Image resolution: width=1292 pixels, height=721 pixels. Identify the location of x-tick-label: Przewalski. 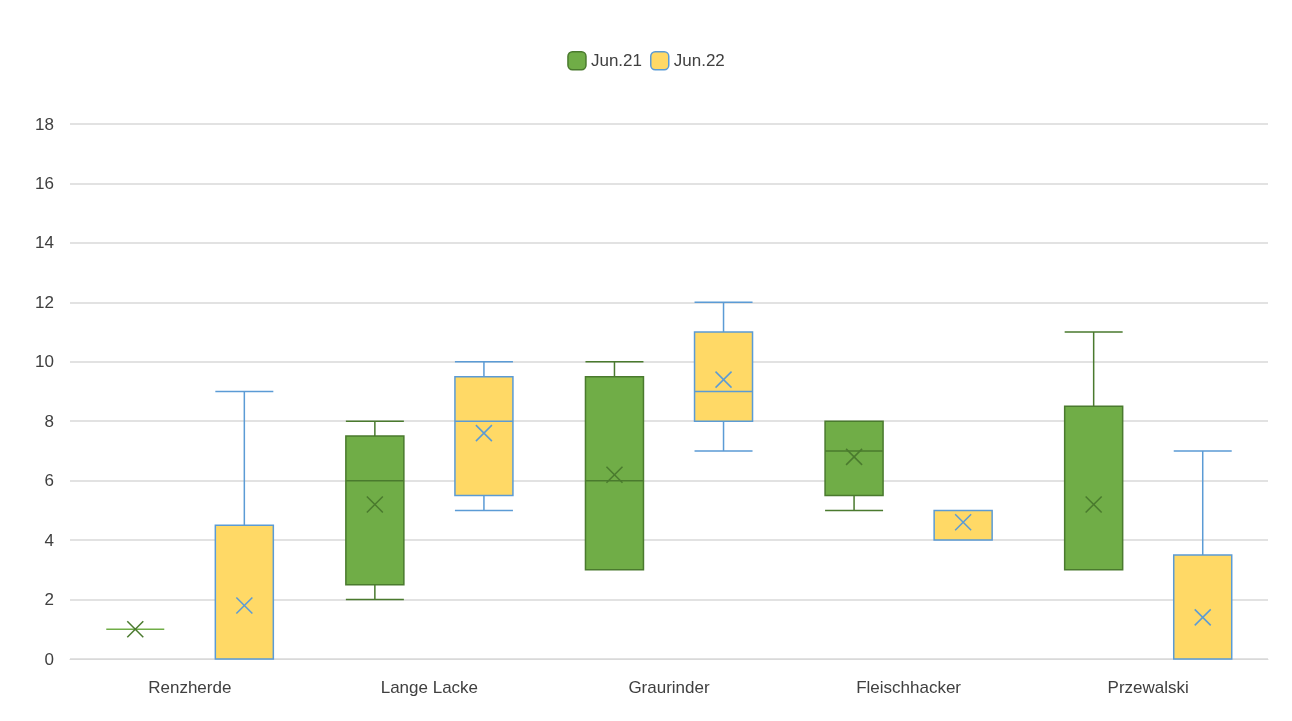
(1148, 687).